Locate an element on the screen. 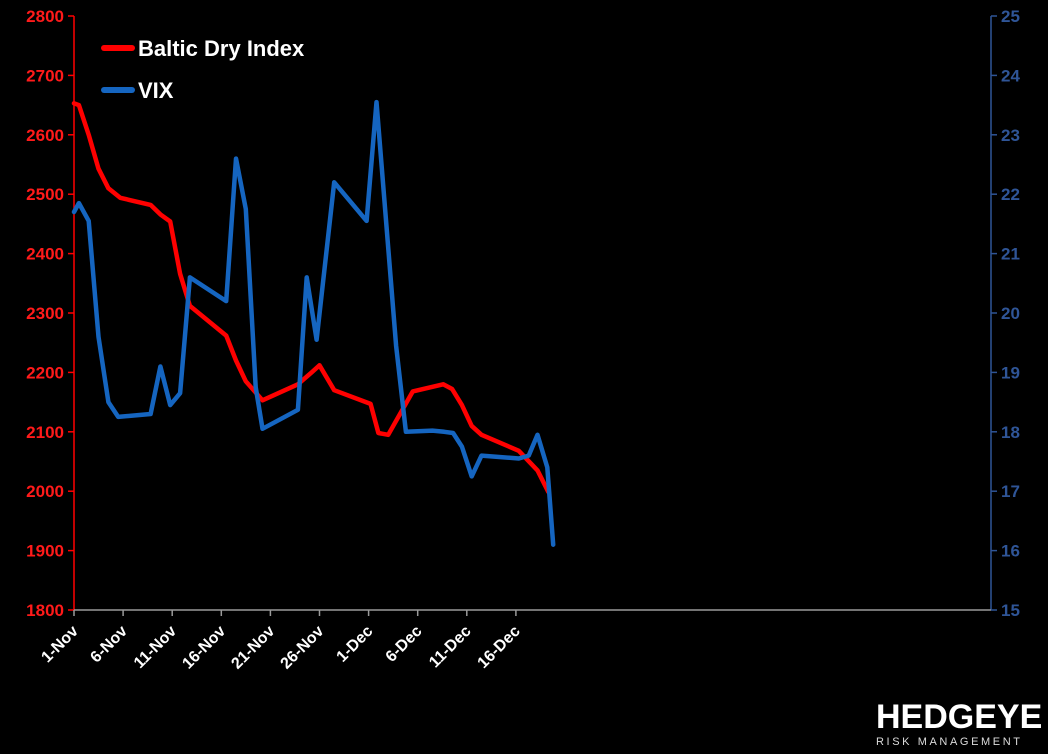  logo-main-text: HEDGEYE is located at coordinates (959, 717).